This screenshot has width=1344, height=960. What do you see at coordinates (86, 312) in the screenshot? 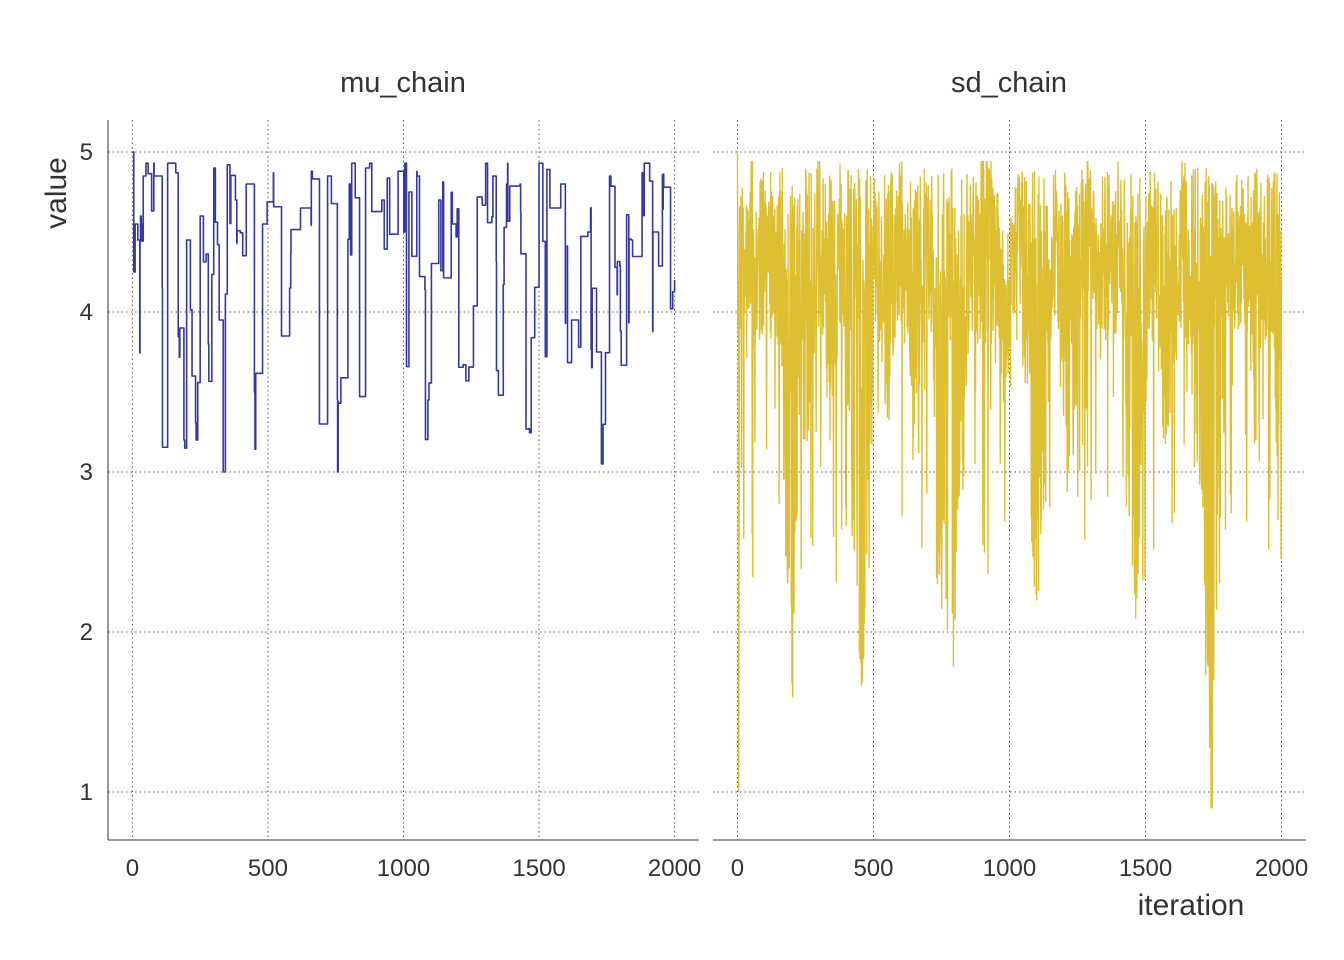
I see `y-tick-label: 4` at bounding box center [86, 312].